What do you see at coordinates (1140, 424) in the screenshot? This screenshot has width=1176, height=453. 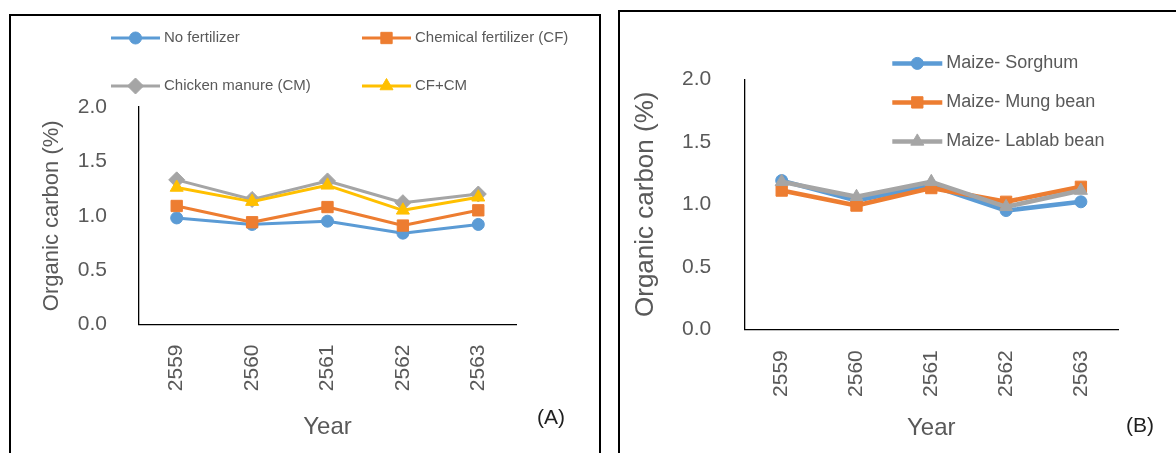 I see `text: (B)` at bounding box center [1140, 424].